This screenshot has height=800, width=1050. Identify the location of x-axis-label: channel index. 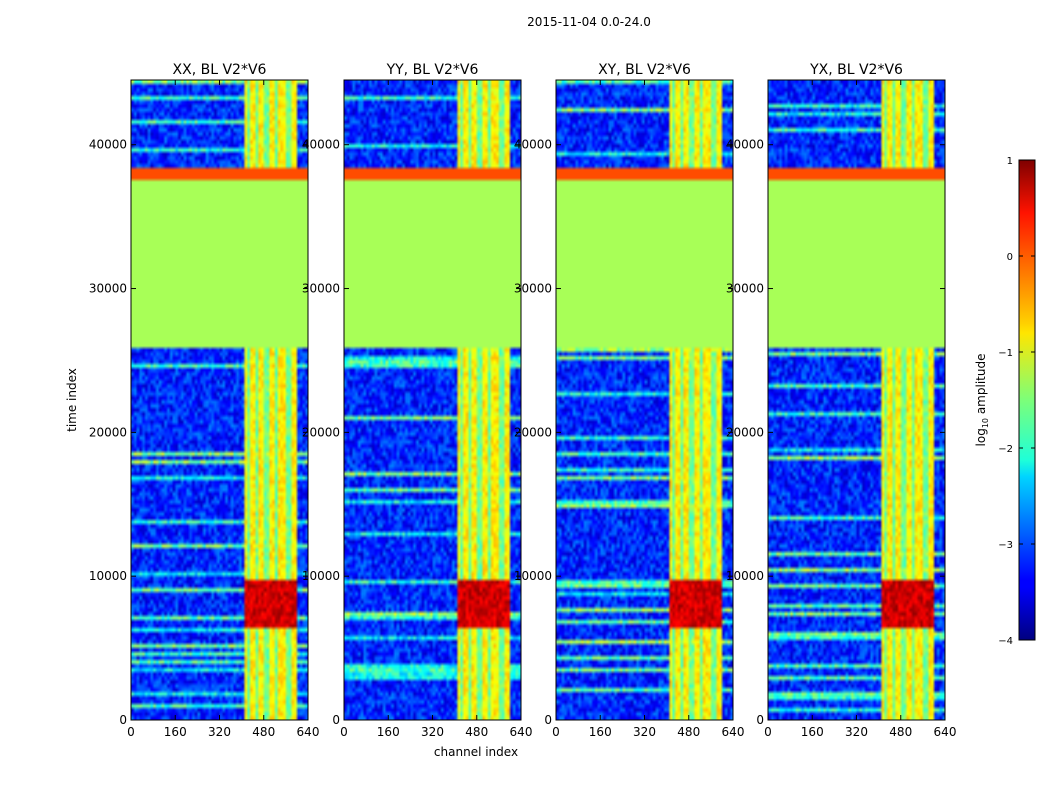
(476, 752).